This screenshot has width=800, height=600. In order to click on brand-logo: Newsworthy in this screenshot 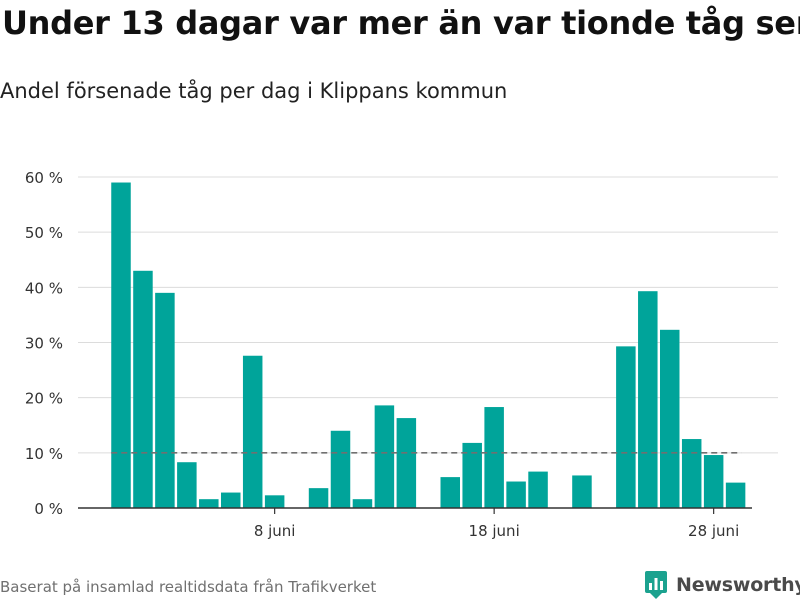, I will do `click(722, 585)`.